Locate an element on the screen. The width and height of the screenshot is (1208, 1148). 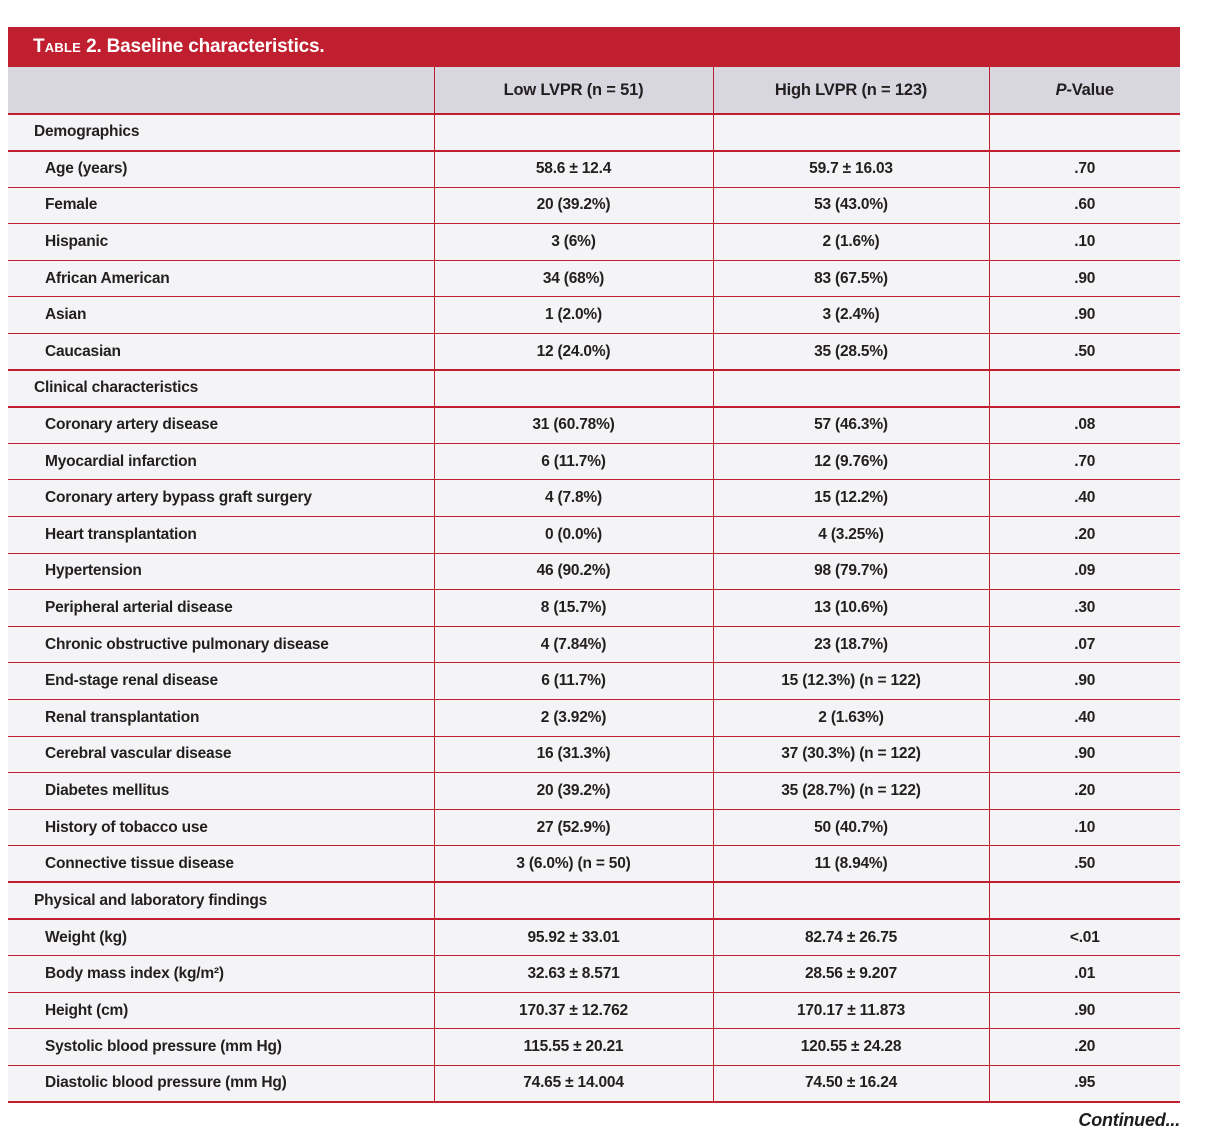
high-lvpr-value: 82.74 ± 26.75 is located at coordinates (850, 937).